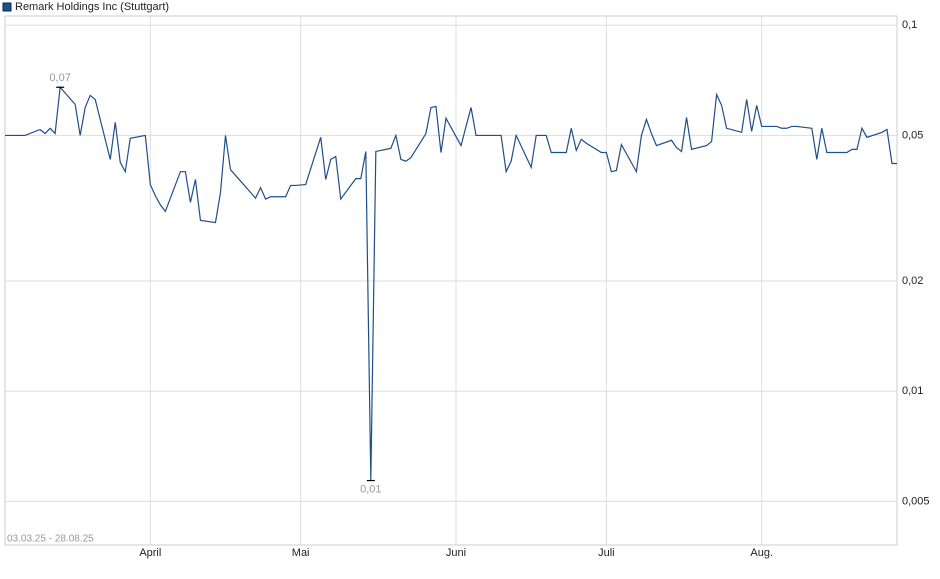 This screenshot has height=579, width=940. I want to click on date-range: 03.03.25 - 28.08.25, so click(50, 539).